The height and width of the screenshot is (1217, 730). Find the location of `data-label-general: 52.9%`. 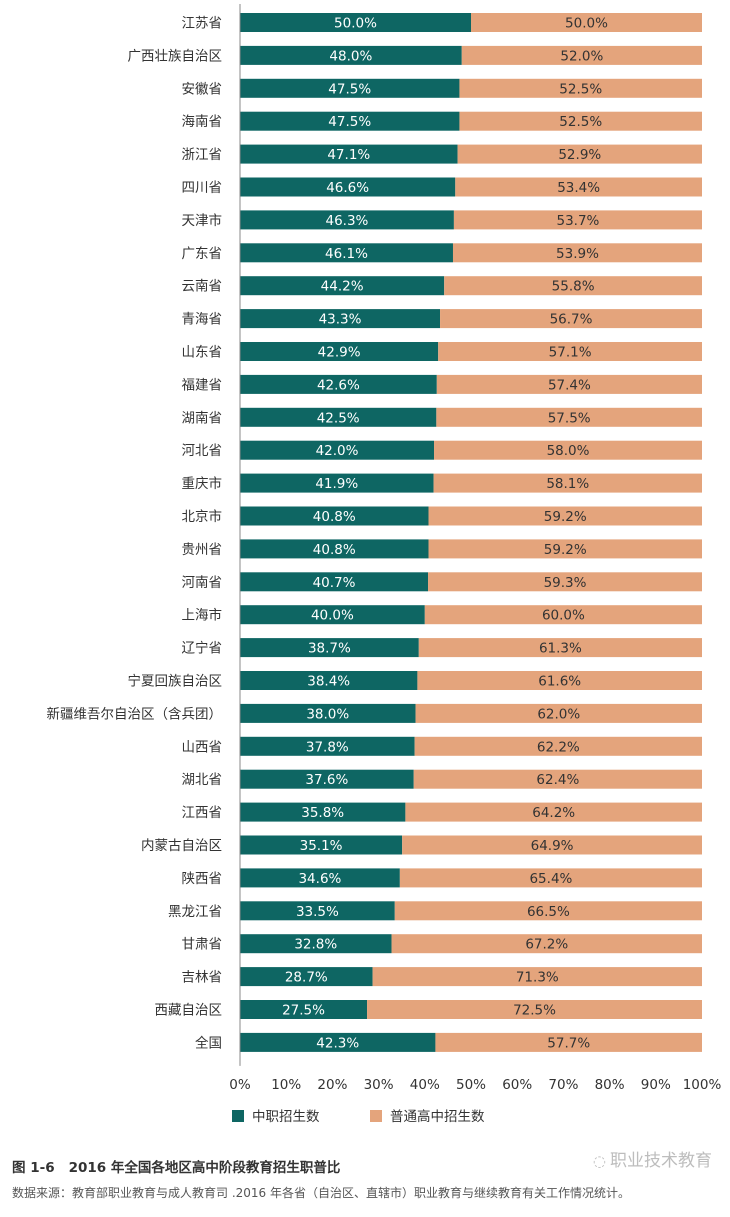

data-label-general: 52.9% is located at coordinates (579, 155).